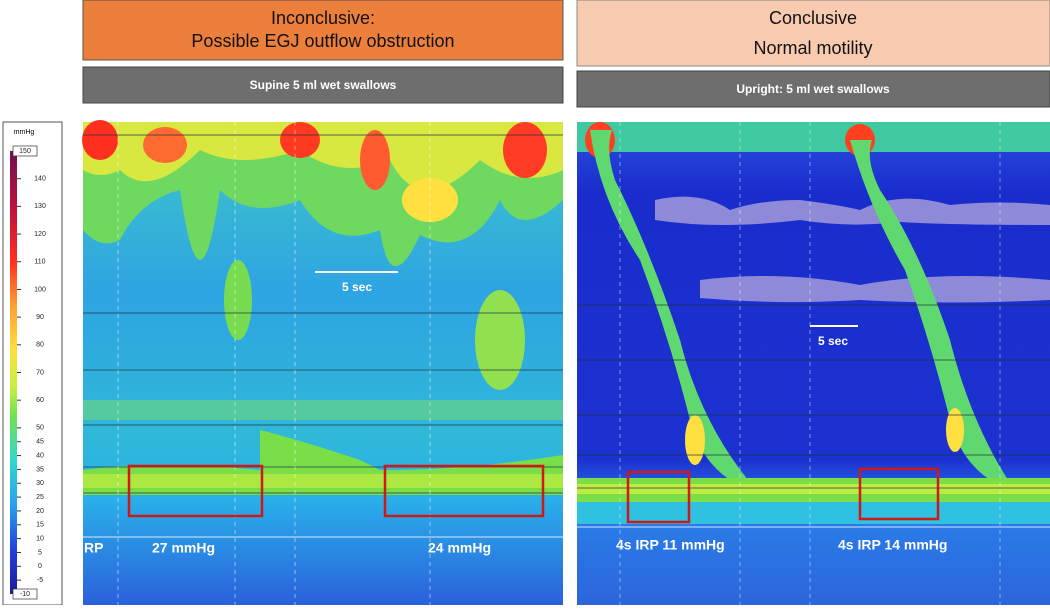 Image resolution: width=1050 pixels, height=610 pixels. I want to click on colorbar-tick-label: 110, so click(39, 262).